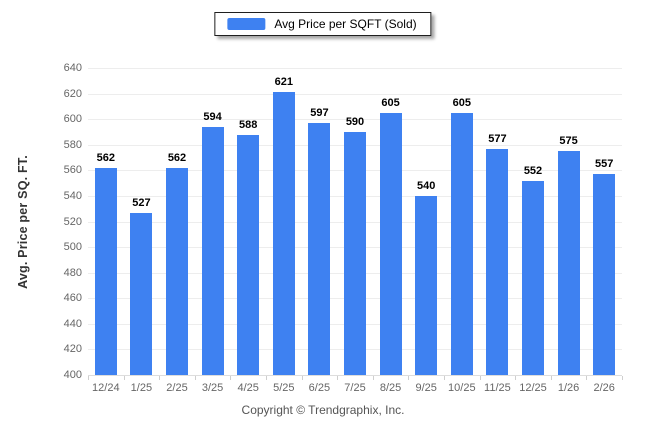 This screenshot has width=646, height=434. What do you see at coordinates (72, 298) in the screenshot?
I see `y-tick-label: 460` at bounding box center [72, 298].